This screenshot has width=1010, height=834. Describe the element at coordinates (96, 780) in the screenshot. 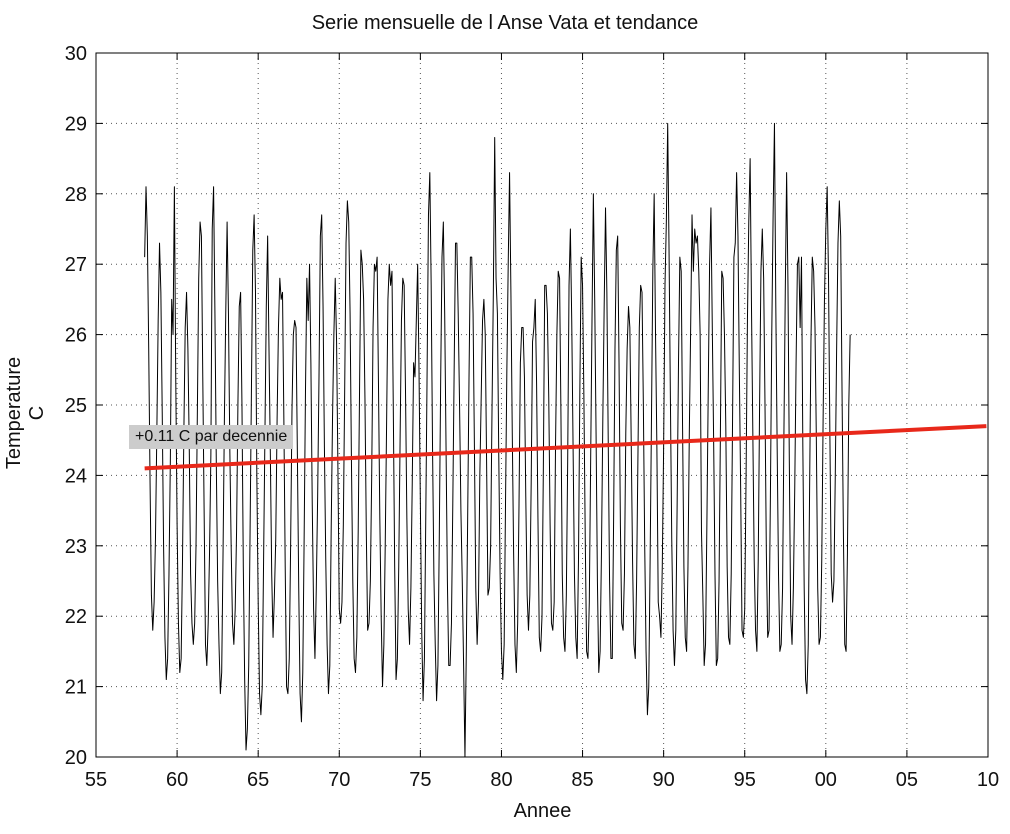

I see `x-tick-label: 55` at that location.